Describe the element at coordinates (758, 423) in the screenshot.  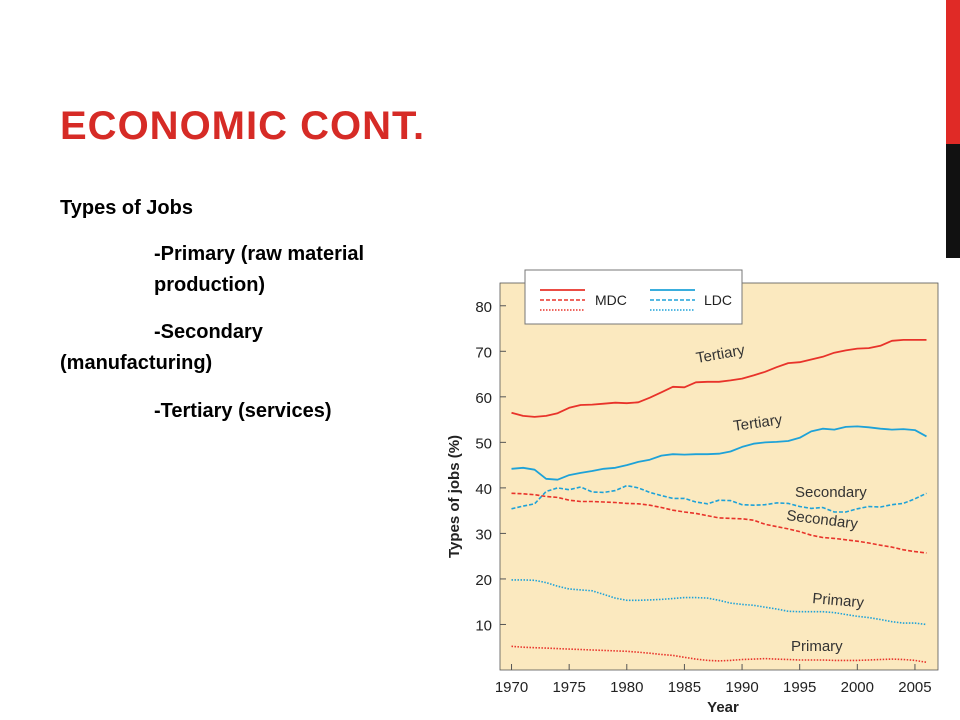
I see `curve-annotation: Tertiary` at that location.